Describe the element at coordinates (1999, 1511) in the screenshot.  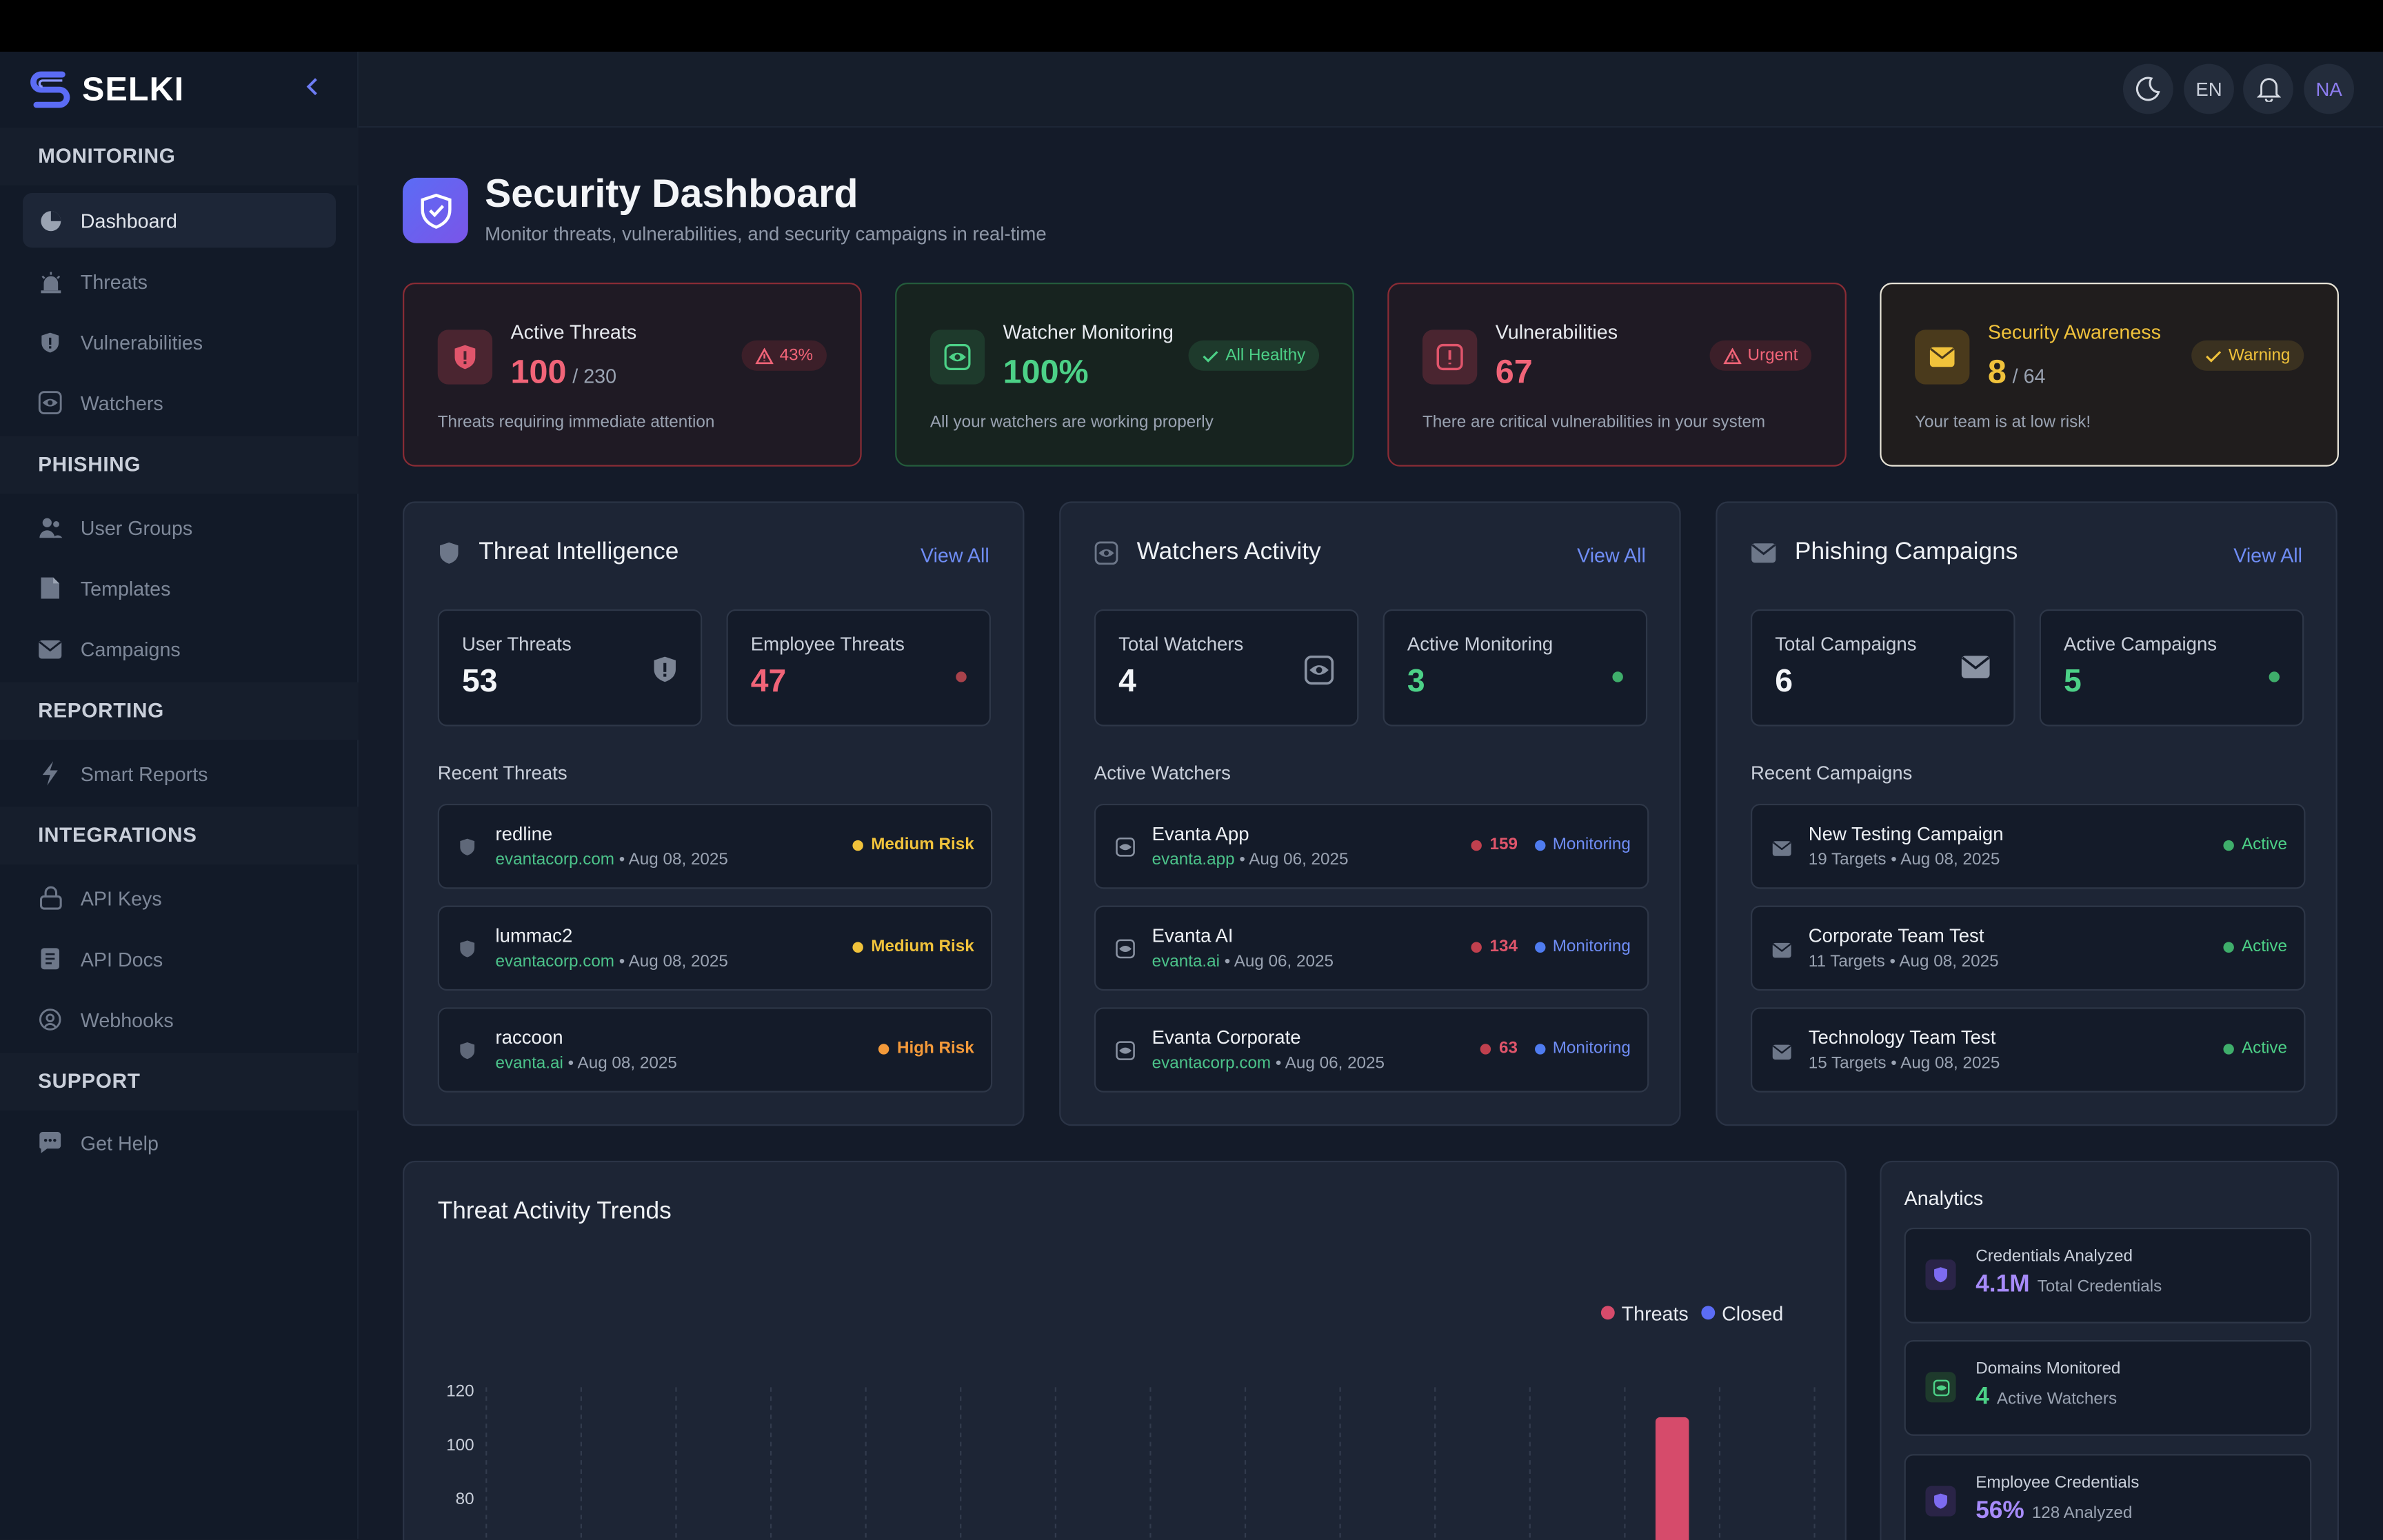
I see `analytics-value: 56%` at that location.